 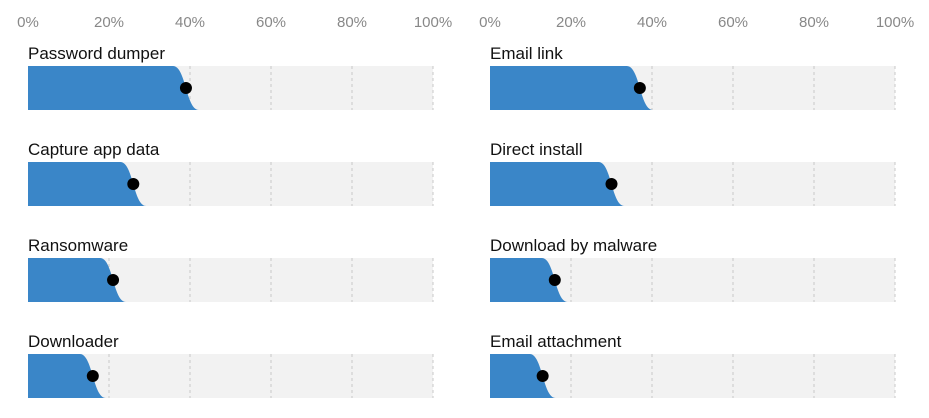 I want to click on category-label: Capture app data, so click(x=94, y=149).